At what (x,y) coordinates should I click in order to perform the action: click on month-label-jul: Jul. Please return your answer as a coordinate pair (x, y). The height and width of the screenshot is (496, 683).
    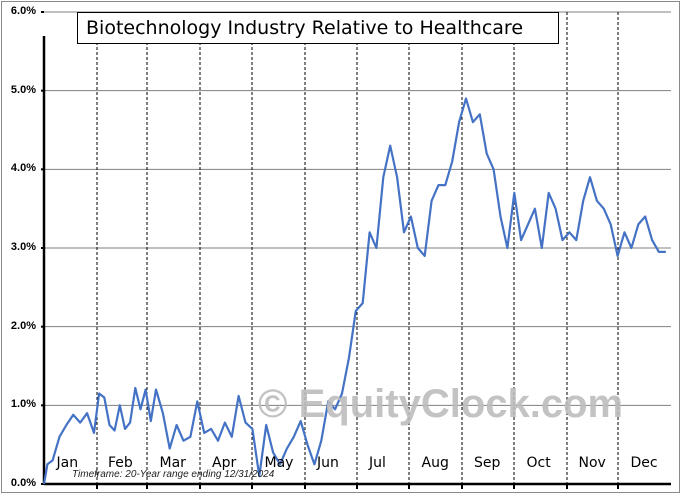
    Looking at the image, I should click on (377, 463).